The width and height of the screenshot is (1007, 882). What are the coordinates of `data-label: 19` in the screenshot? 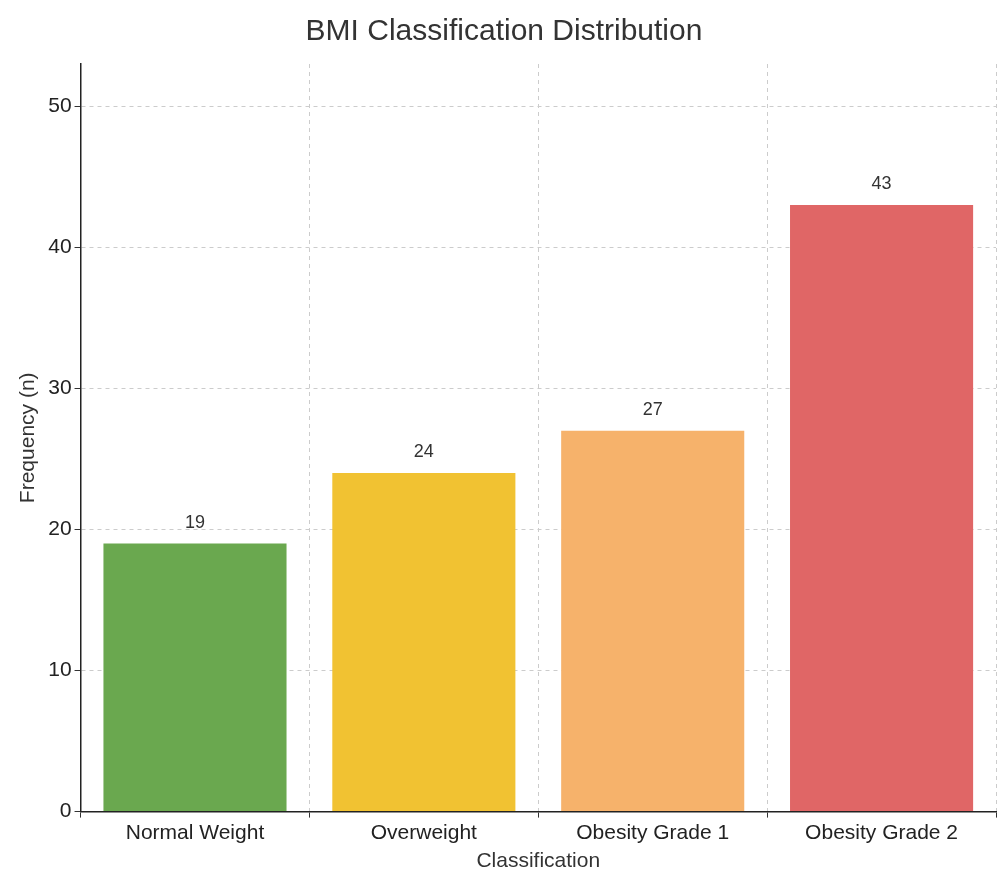 It's located at (194, 521).